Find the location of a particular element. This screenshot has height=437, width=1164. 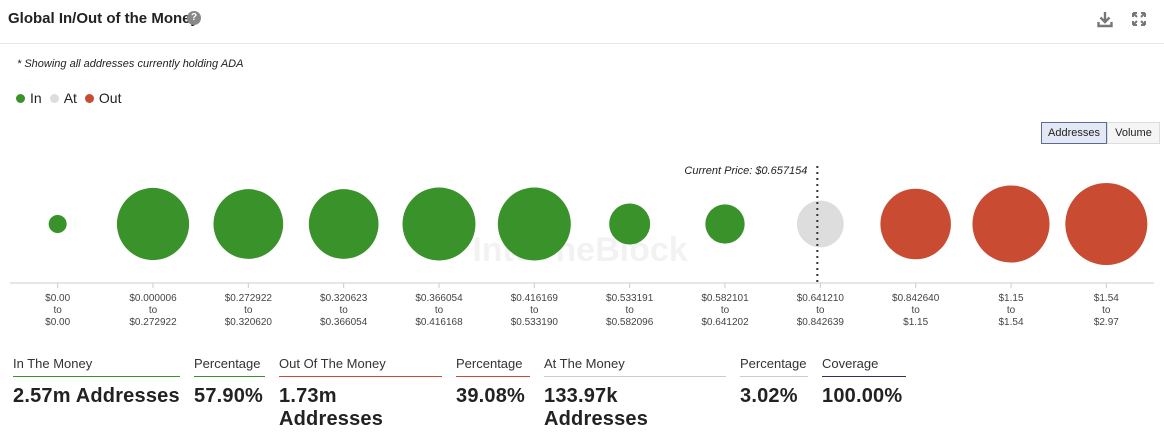

tick-label-from: $0.641210 is located at coordinates (821, 298).